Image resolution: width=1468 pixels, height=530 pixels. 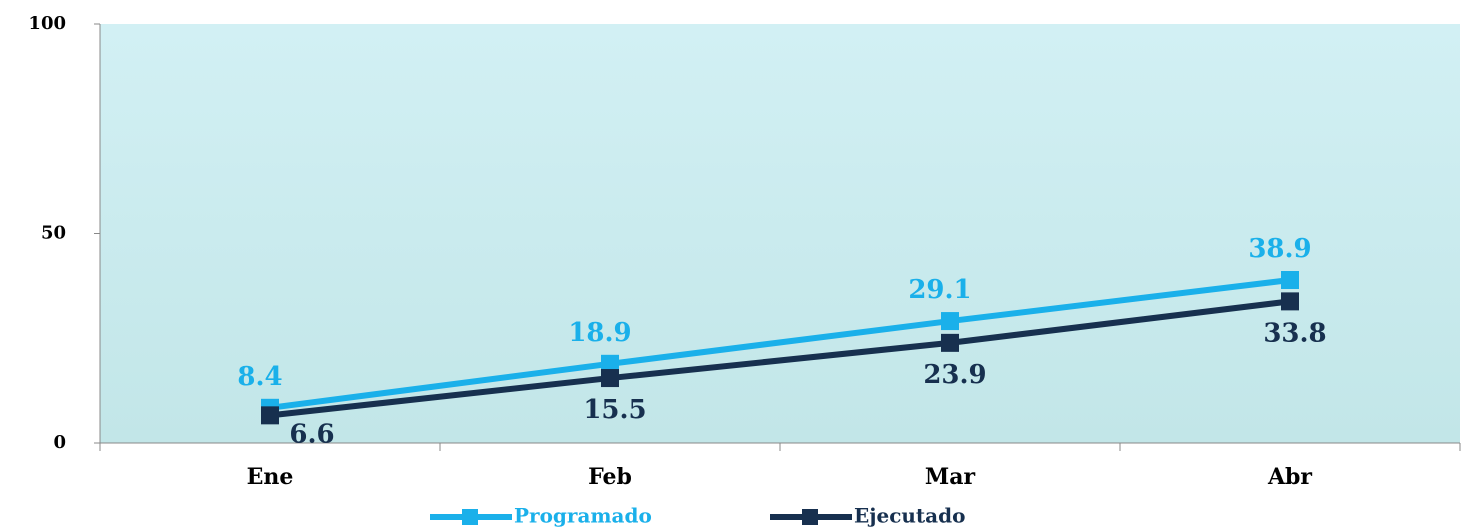 I want to click on data-label: 38.9, so click(x=1279, y=249).